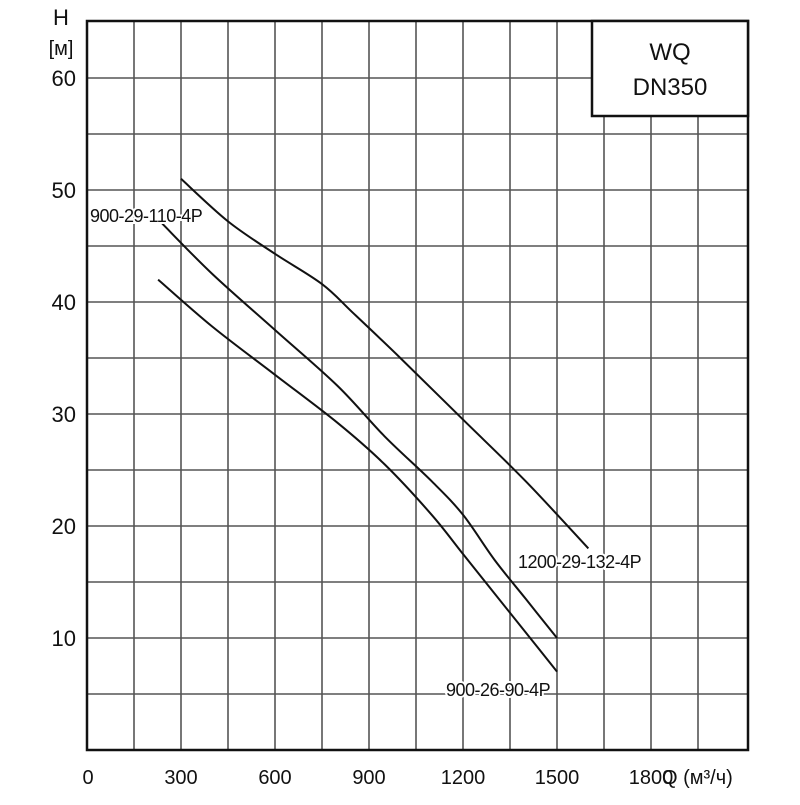 The height and width of the screenshot is (805, 800). I want to click on y-axis-label: H, so click(61, 17).